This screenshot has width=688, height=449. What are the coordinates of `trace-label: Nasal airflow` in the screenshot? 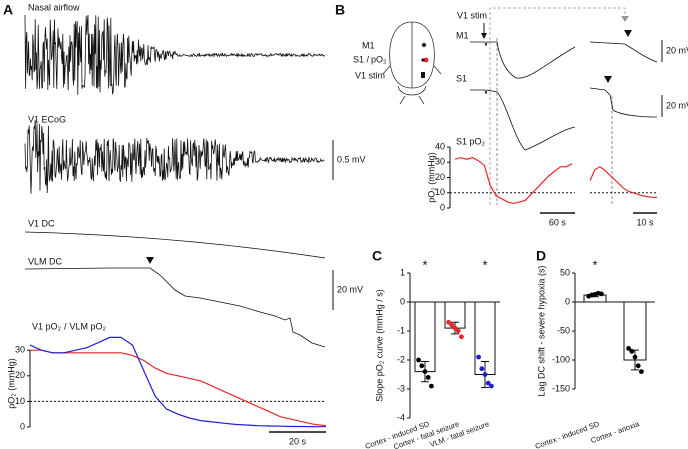 It's located at (54, 7).